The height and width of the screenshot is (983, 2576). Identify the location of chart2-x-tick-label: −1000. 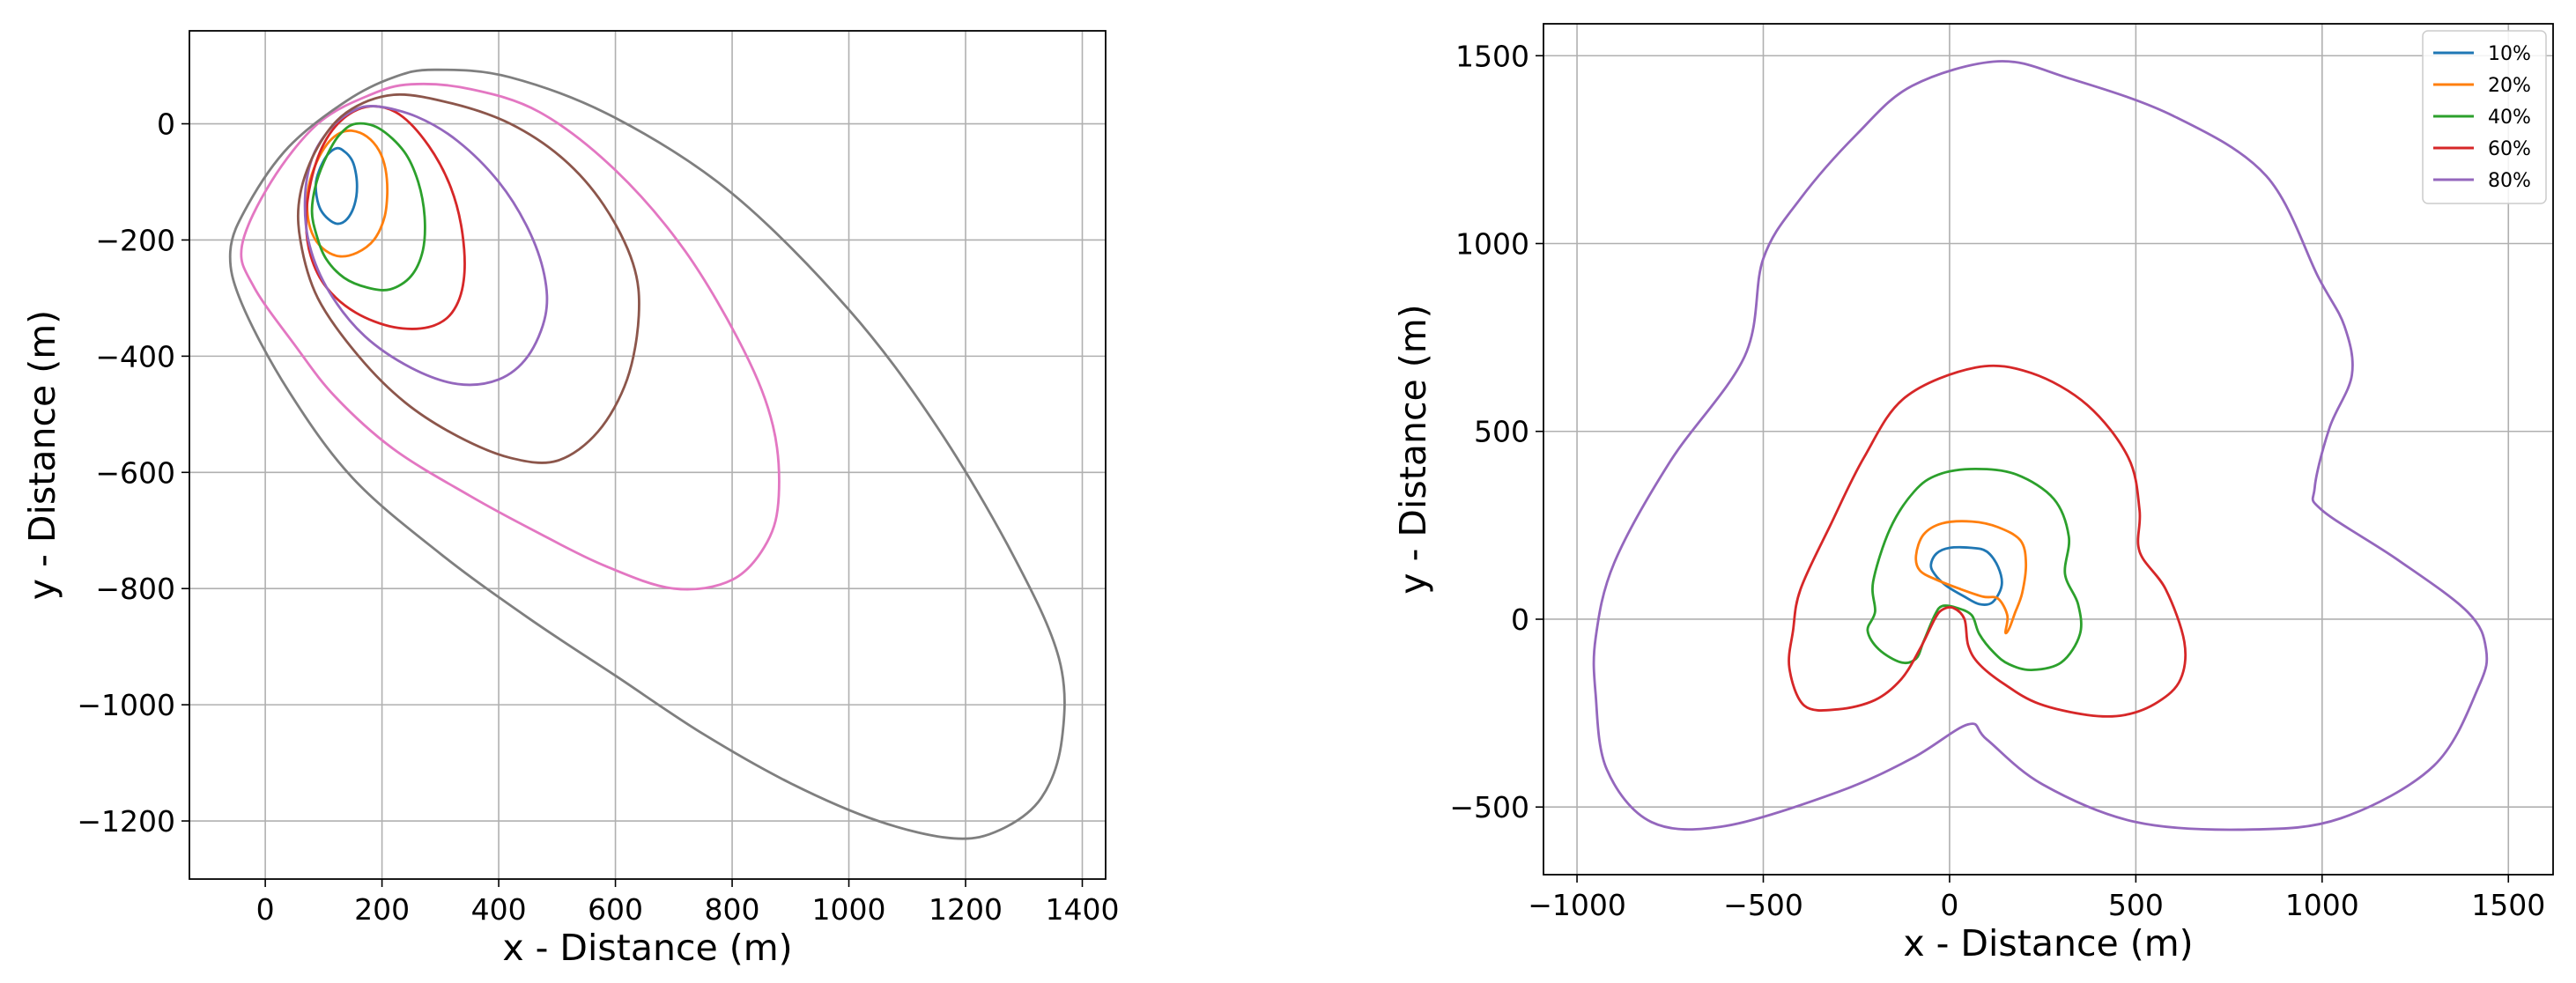
(1577, 905).